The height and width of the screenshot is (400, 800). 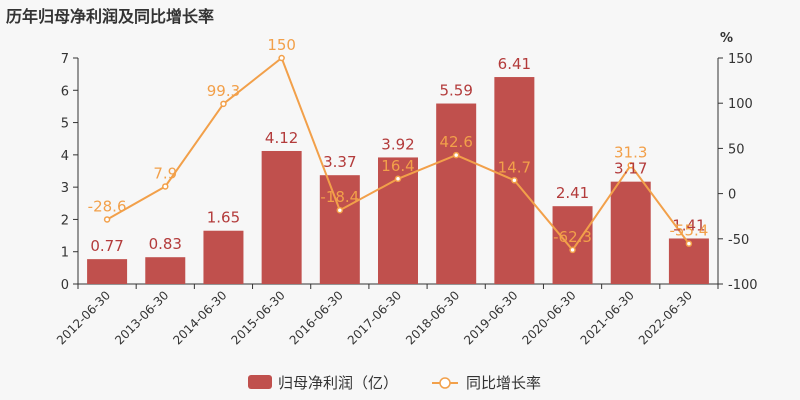 I want to click on y-right-tick-label: -50, so click(x=738, y=240).